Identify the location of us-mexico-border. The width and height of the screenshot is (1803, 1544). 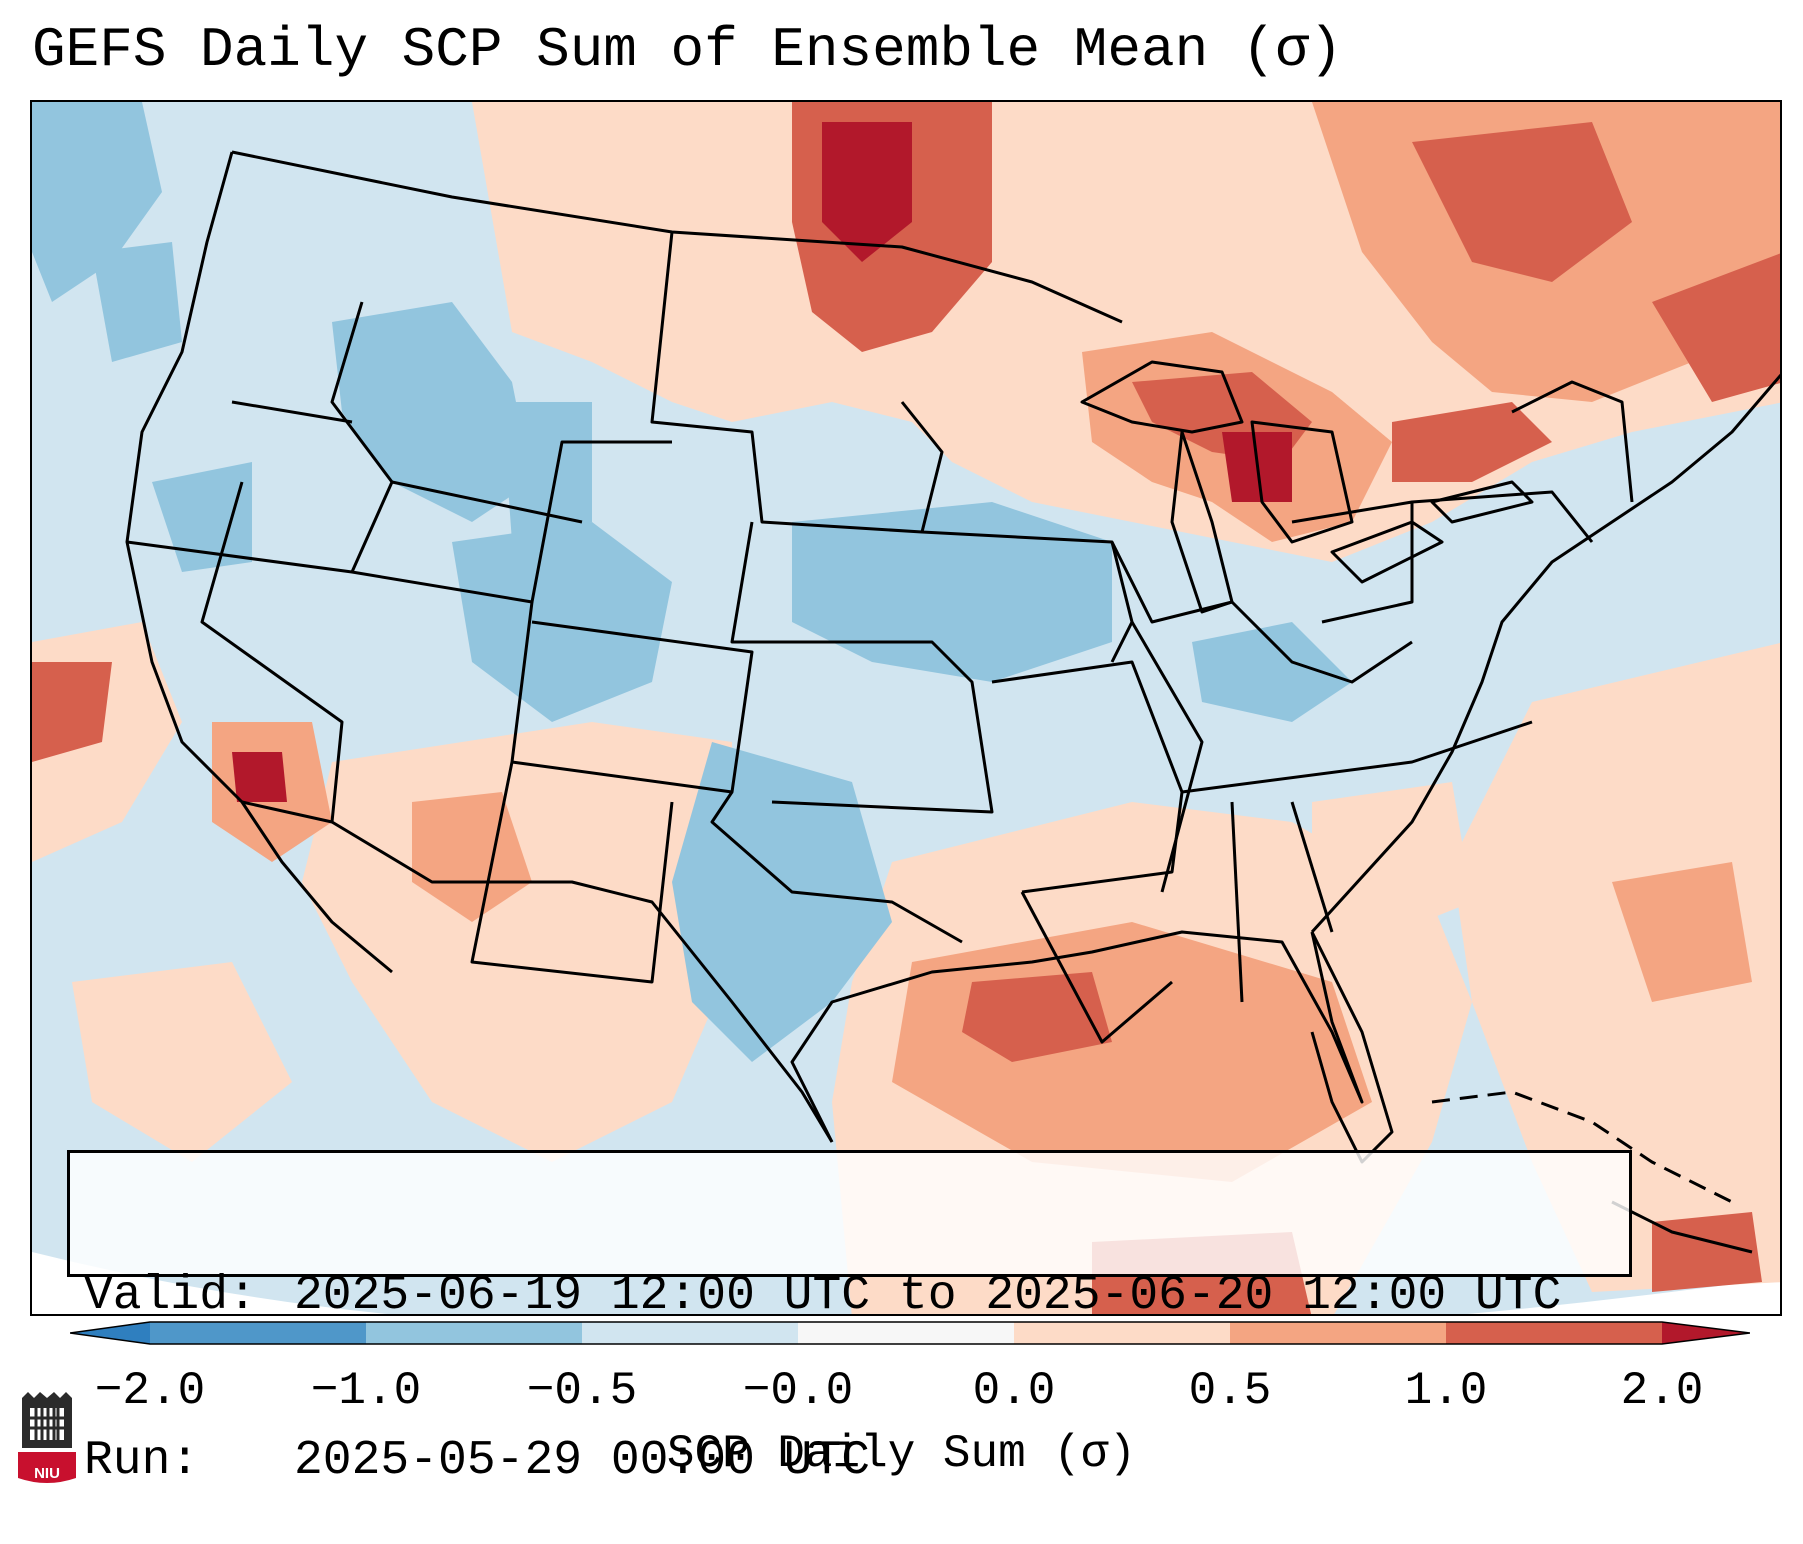
(537, 971).